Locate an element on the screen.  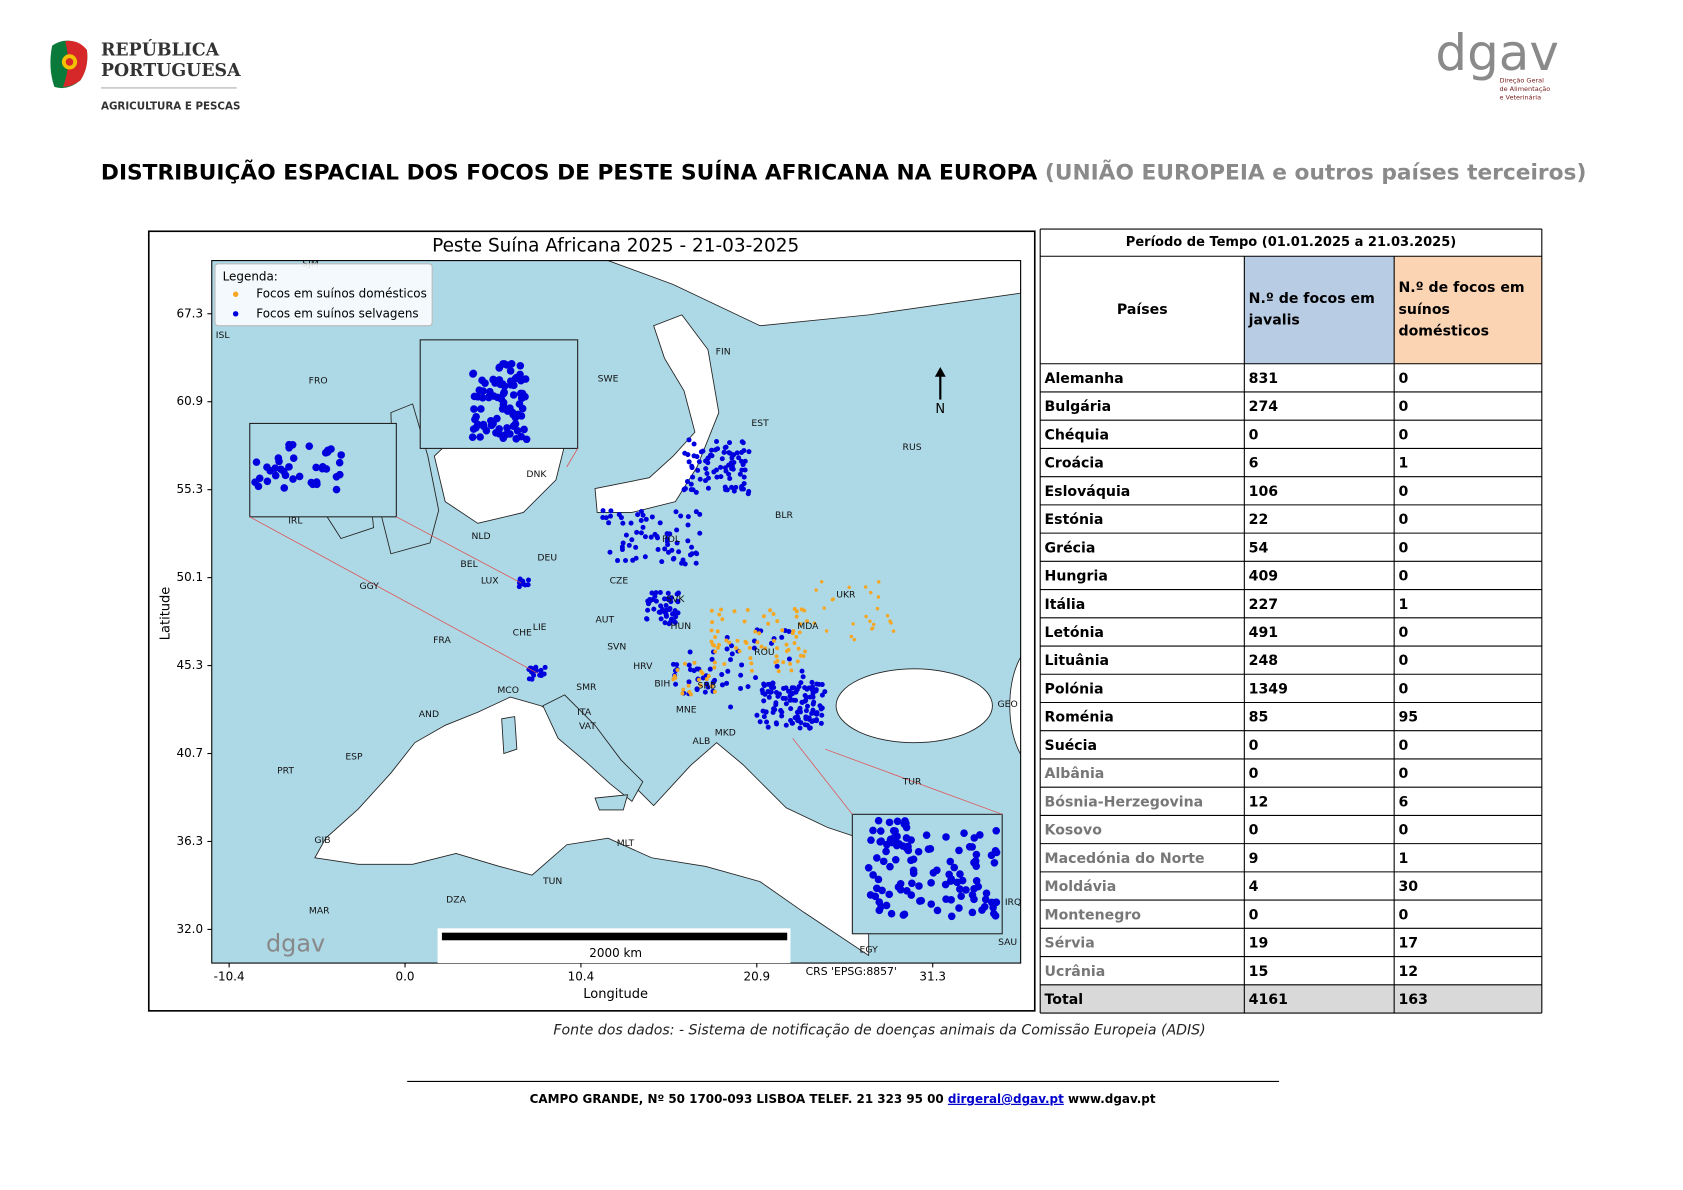
country-label: POL is located at coordinates (671, 539).